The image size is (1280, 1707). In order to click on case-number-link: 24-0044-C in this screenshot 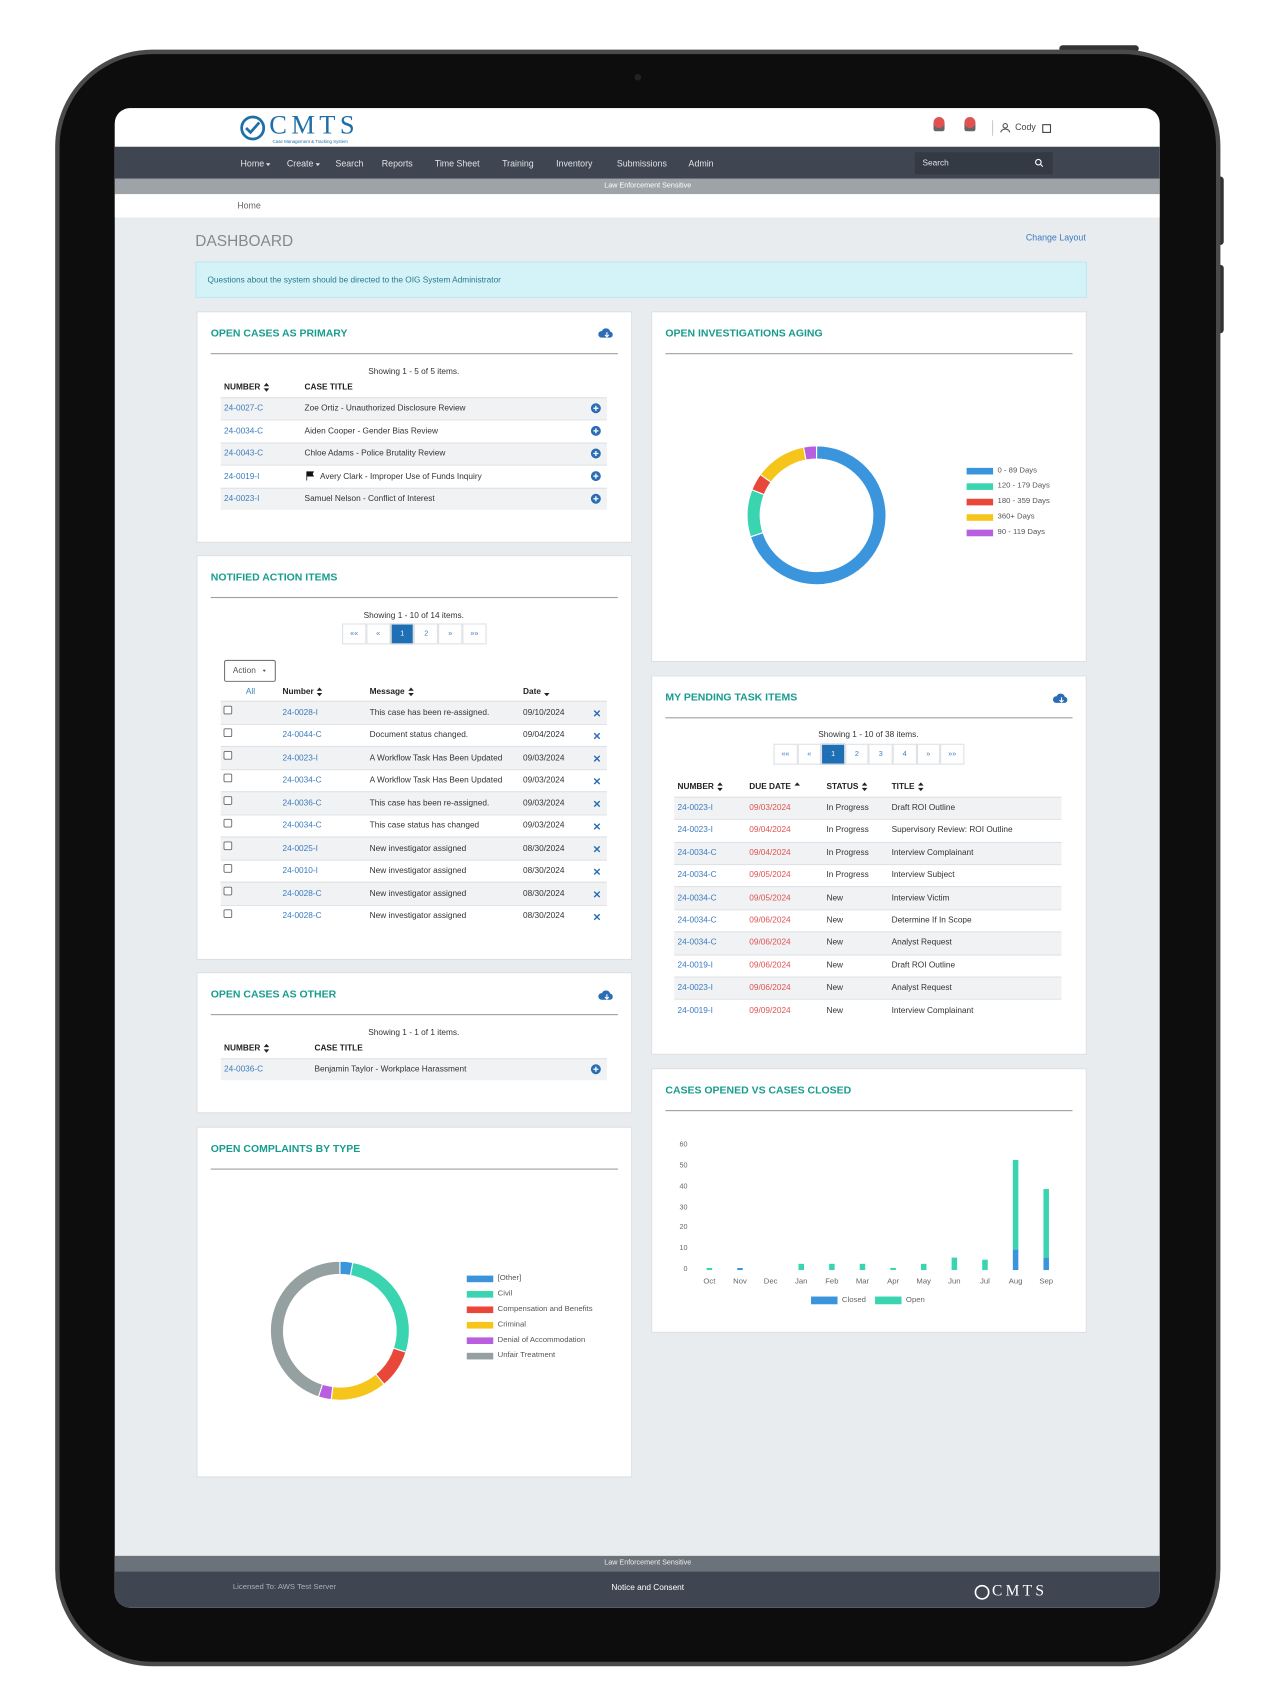, I will do `click(302, 734)`.